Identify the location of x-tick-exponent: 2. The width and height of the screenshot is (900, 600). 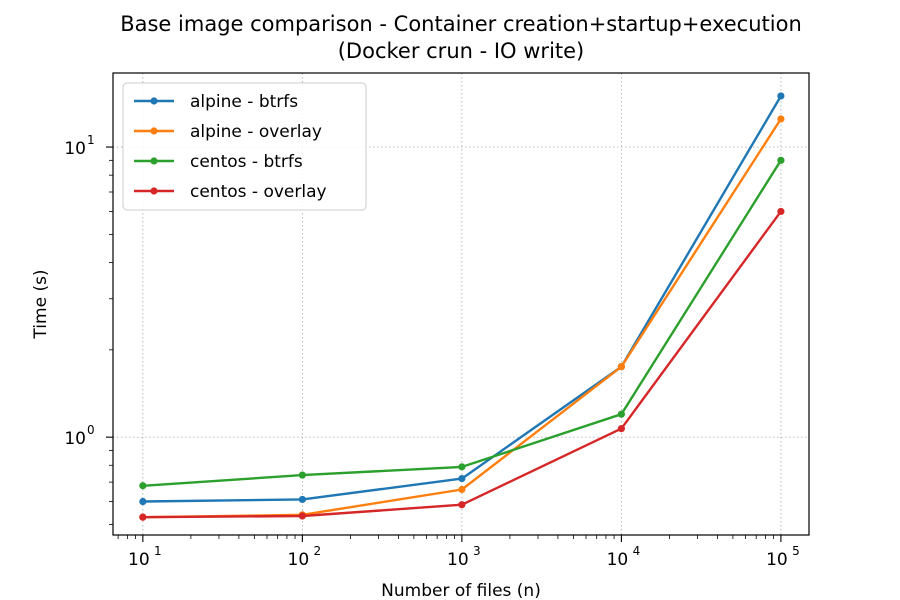
(318, 551).